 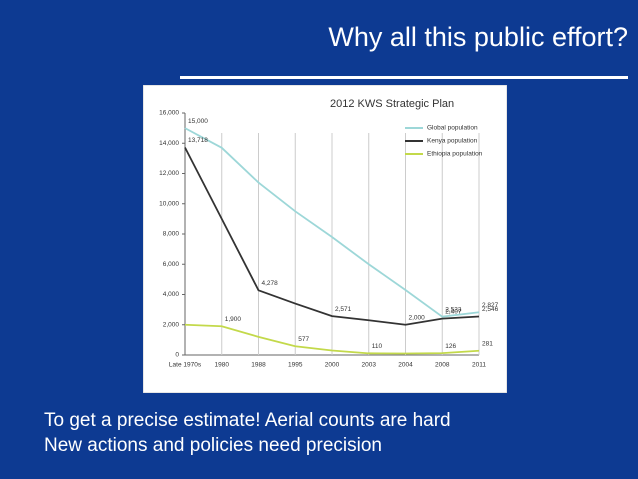 What do you see at coordinates (169, 113) in the screenshot?
I see `y-tick-label: 16,000` at bounding box center [169, 113].